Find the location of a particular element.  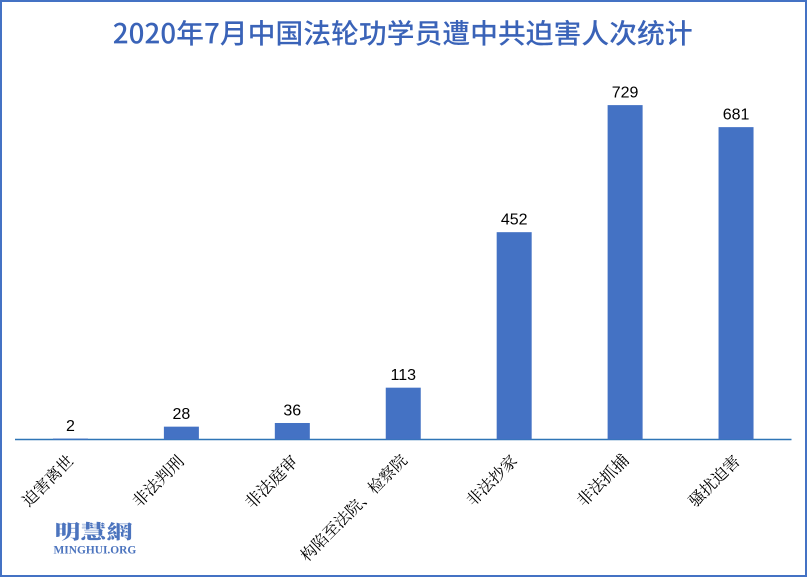

svg-text: 36 is located at coordinates (292, 410).